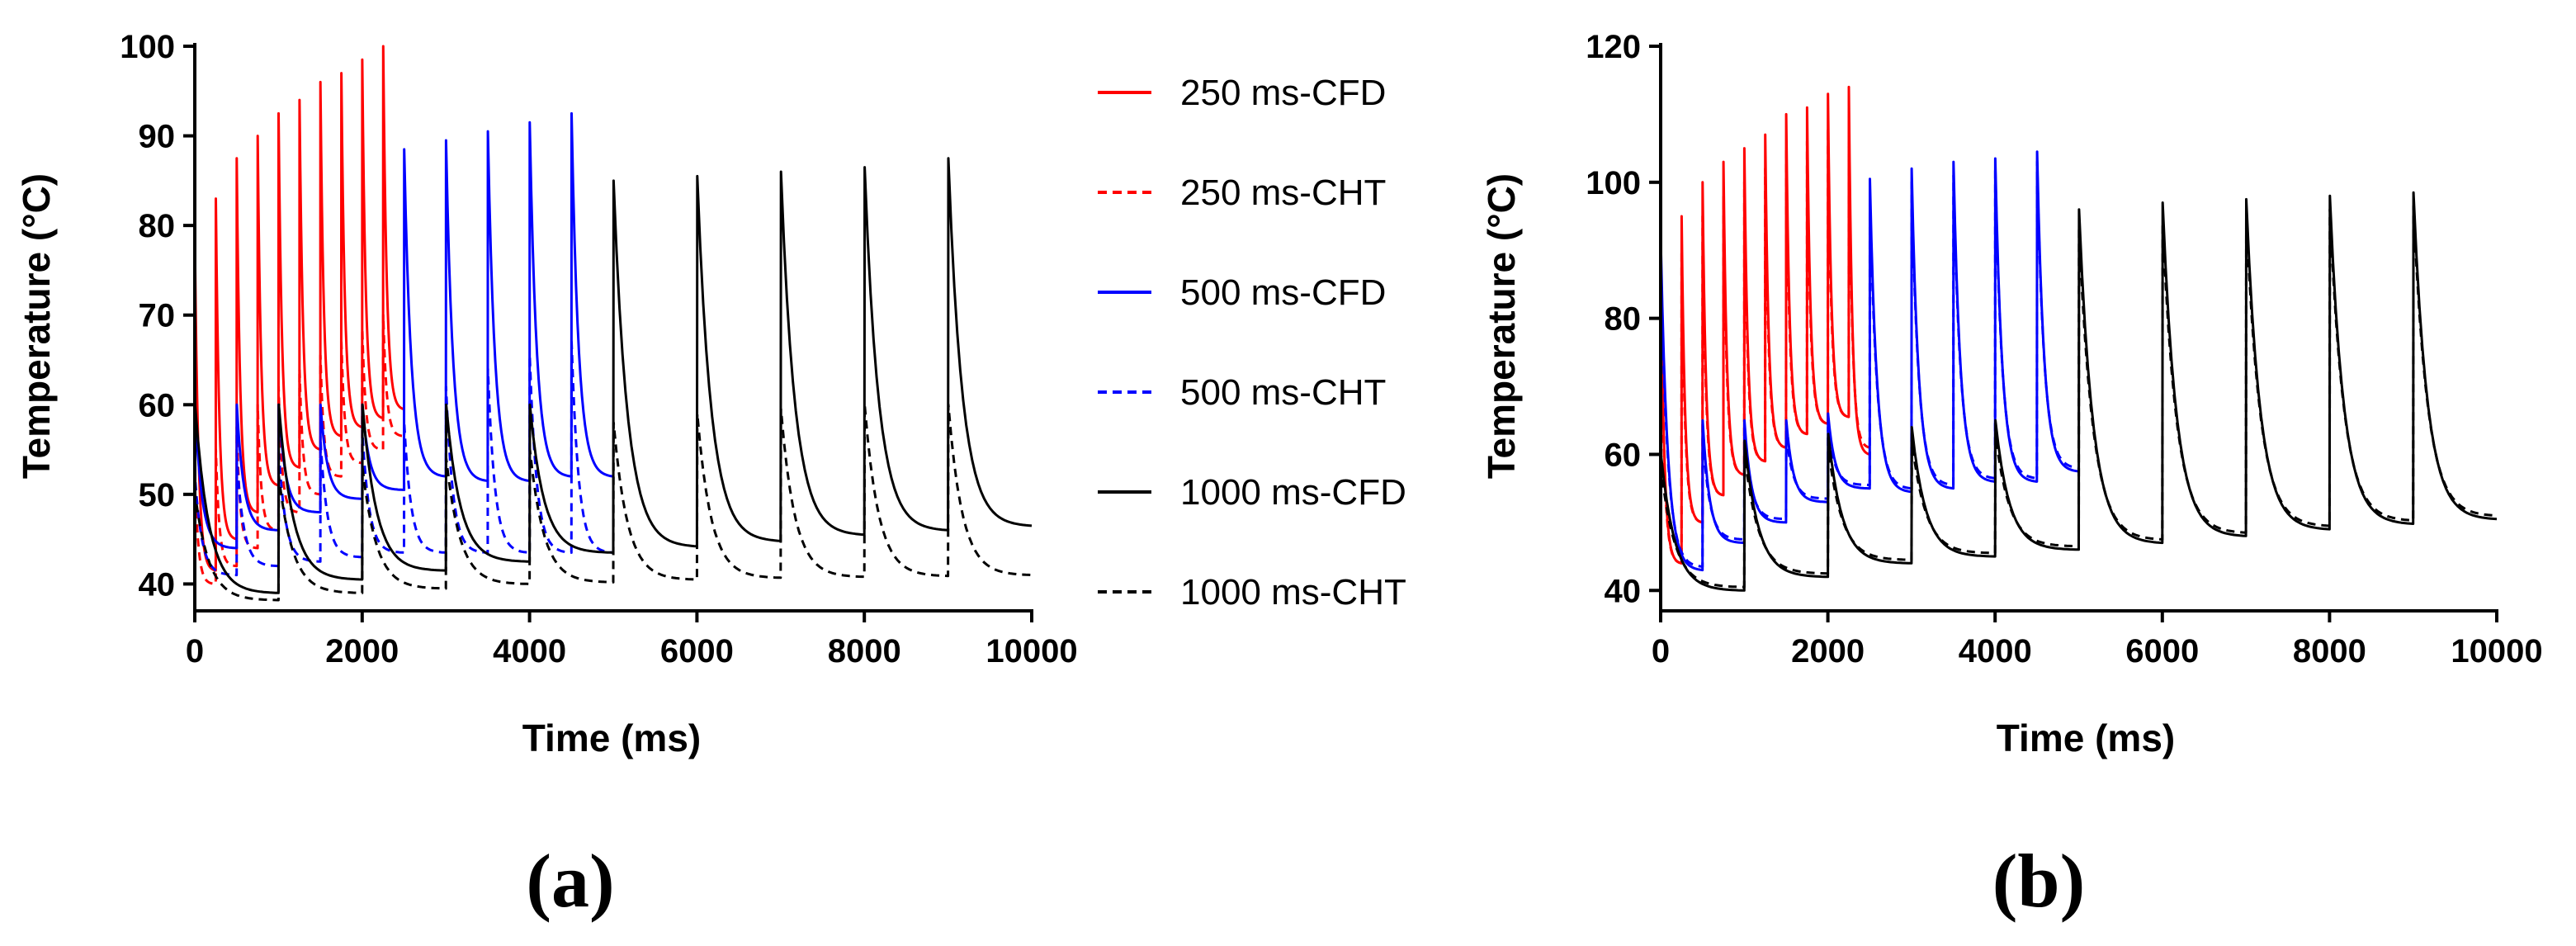 The image size is (2576, 946). I want to click on panel-a-y-tick-label: 70, so click(157, 316).